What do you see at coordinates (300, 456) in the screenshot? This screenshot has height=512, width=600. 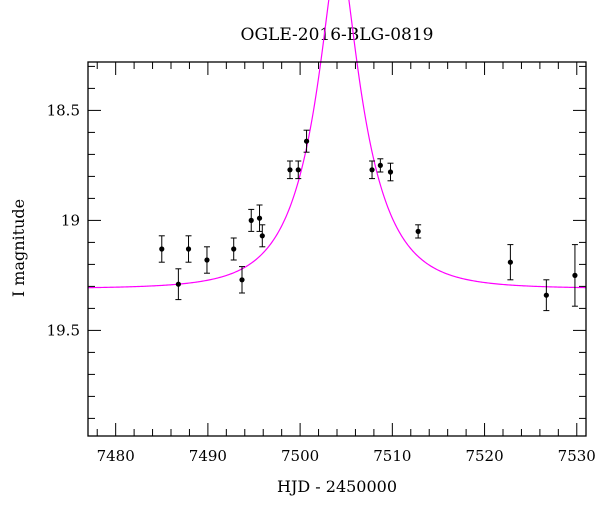 I see `x-tick-label: 7500` at bounding box center [300, 456].